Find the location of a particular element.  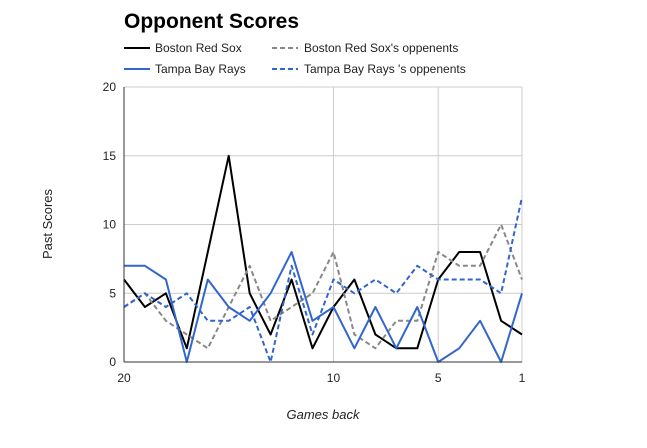

legend-item-3: Tampa Bay Rays 's oppenents is located at coordinates (369, 69).